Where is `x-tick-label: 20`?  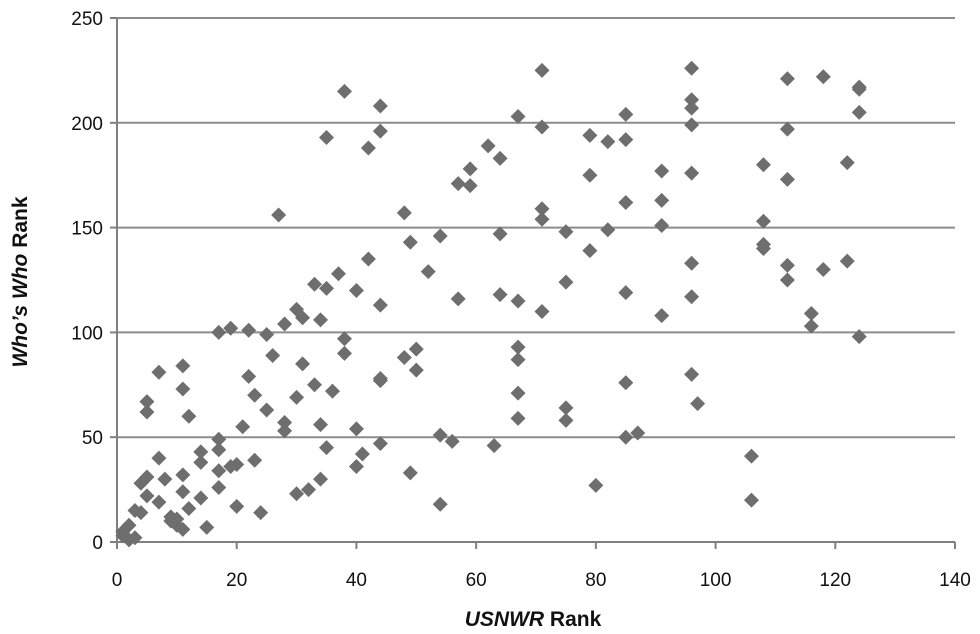 x-tick-label: 20 is located at coordinates (236, 580).